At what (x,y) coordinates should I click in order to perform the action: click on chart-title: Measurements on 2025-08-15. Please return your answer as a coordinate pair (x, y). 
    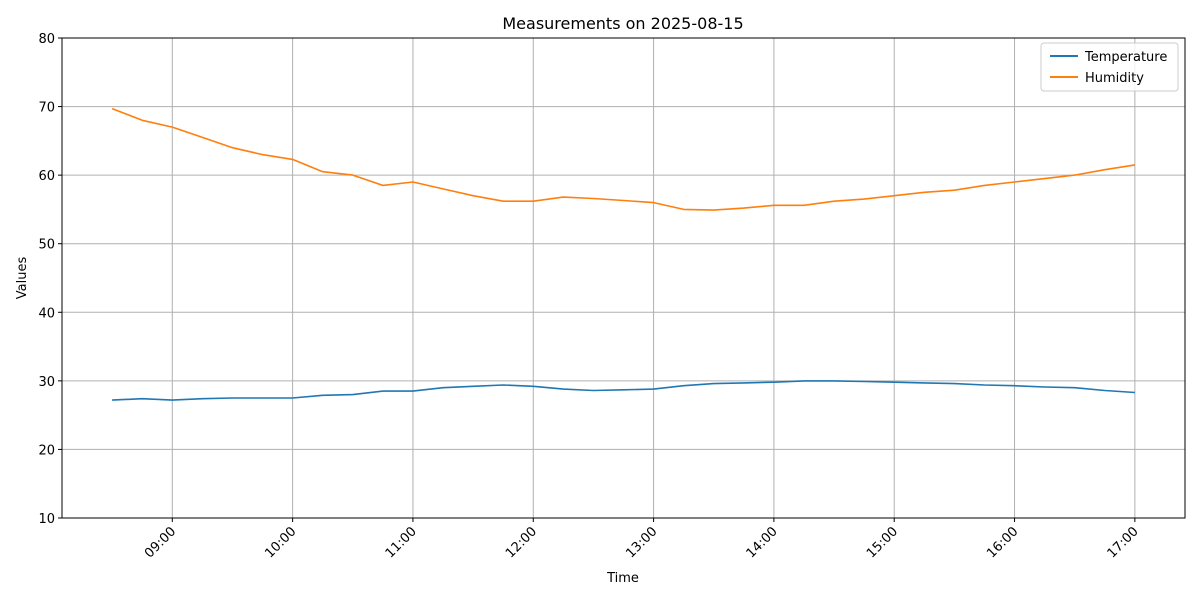
    Looking at the image, I should click on (622, 23).